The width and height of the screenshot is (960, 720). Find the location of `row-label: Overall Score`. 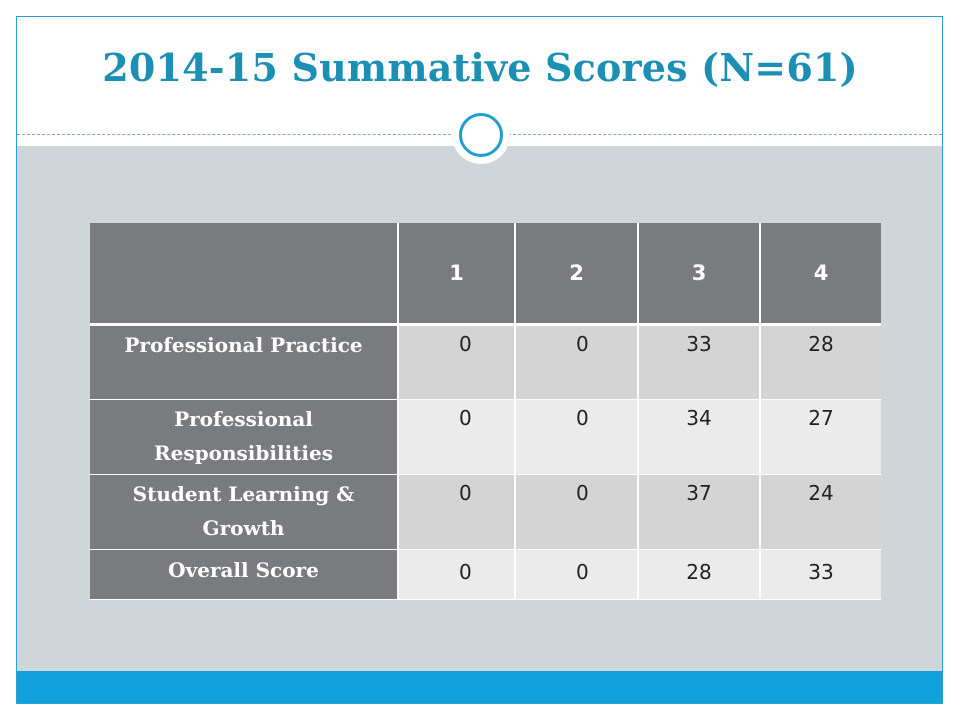

row-label: Overall Score is located at coordinates (244, 574).